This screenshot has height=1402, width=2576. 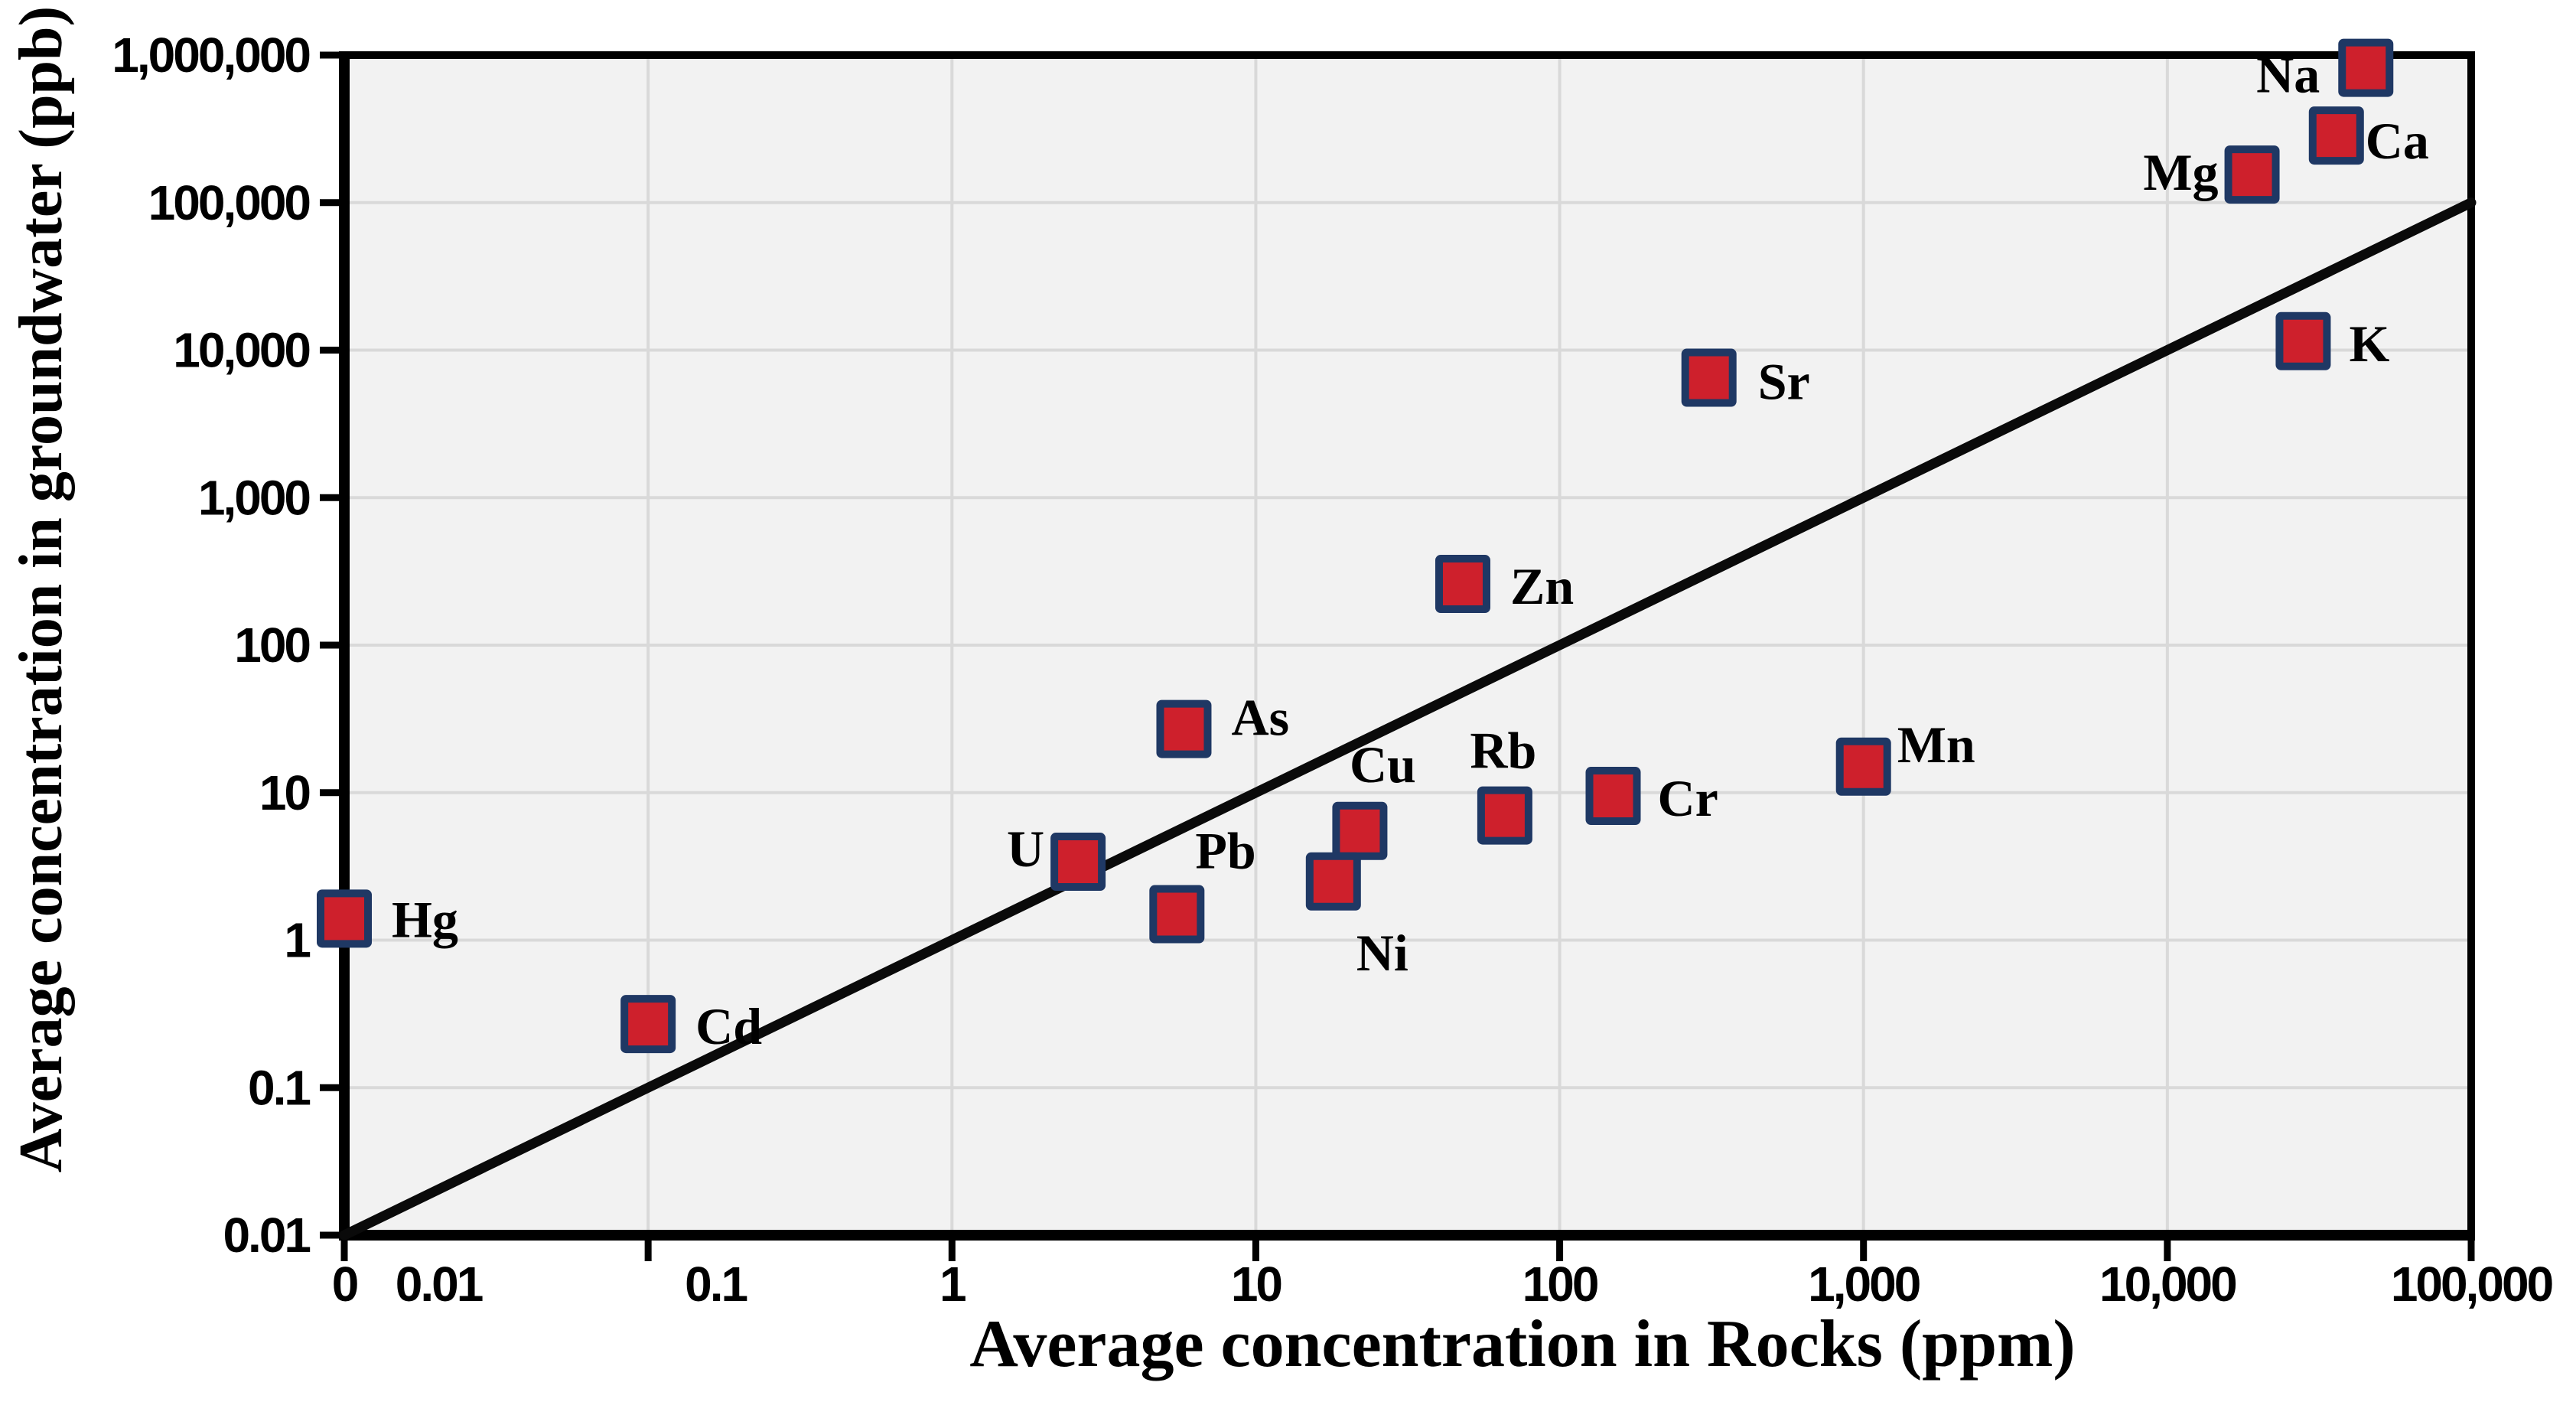 What do you see at coordinates (1505, 815) in the screenshot?
I see `marker-Rb` at bounding box center [1505, 815].